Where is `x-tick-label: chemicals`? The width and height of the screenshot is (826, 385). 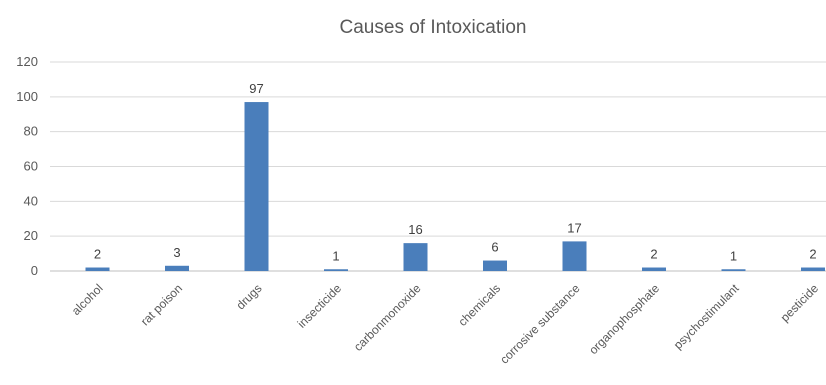
x-tick-label: chemicals is located at coordinates (479, 305).